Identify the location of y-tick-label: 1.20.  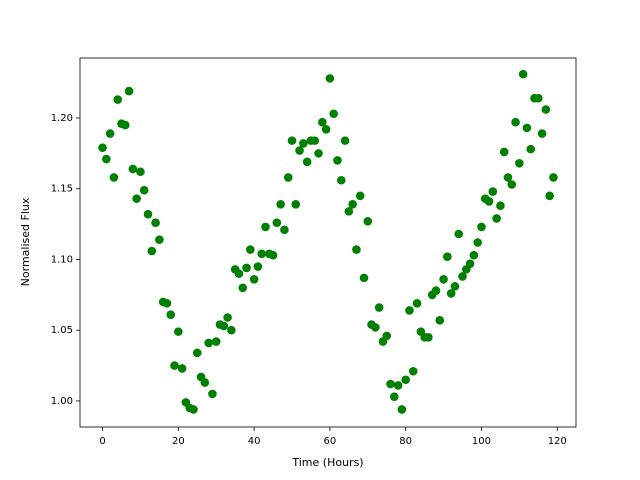
(62, 118).